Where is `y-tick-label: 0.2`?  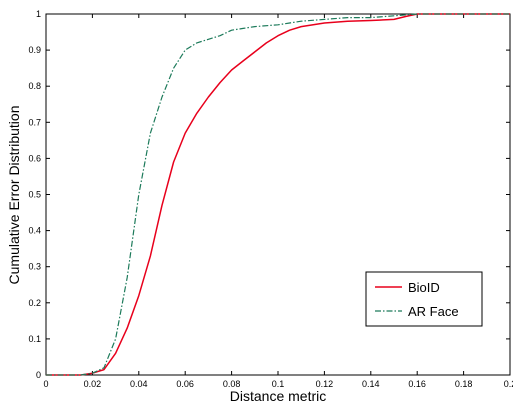
y-tick-label: 0.2 is located at coordinates (34, 303).